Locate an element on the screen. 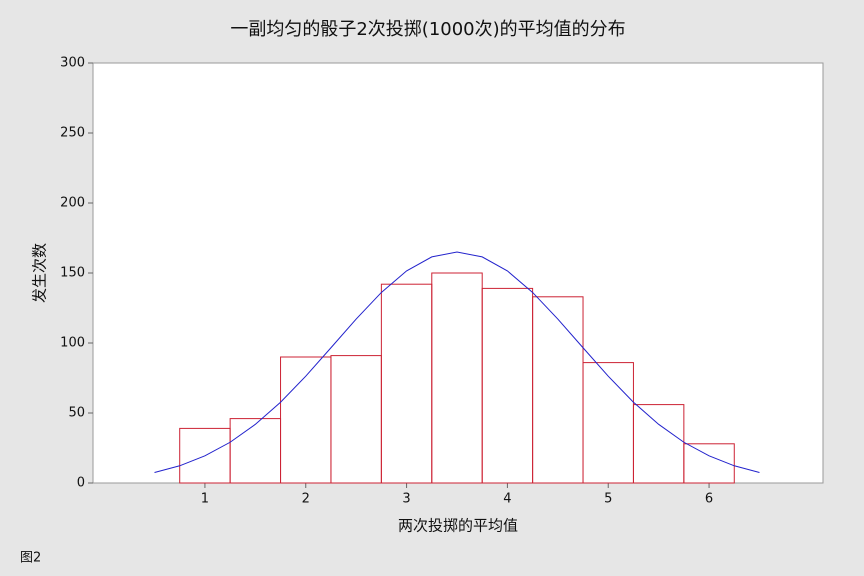 The height and width of the screenshot is (576, 864). bar is located at coordinates (709, 463).